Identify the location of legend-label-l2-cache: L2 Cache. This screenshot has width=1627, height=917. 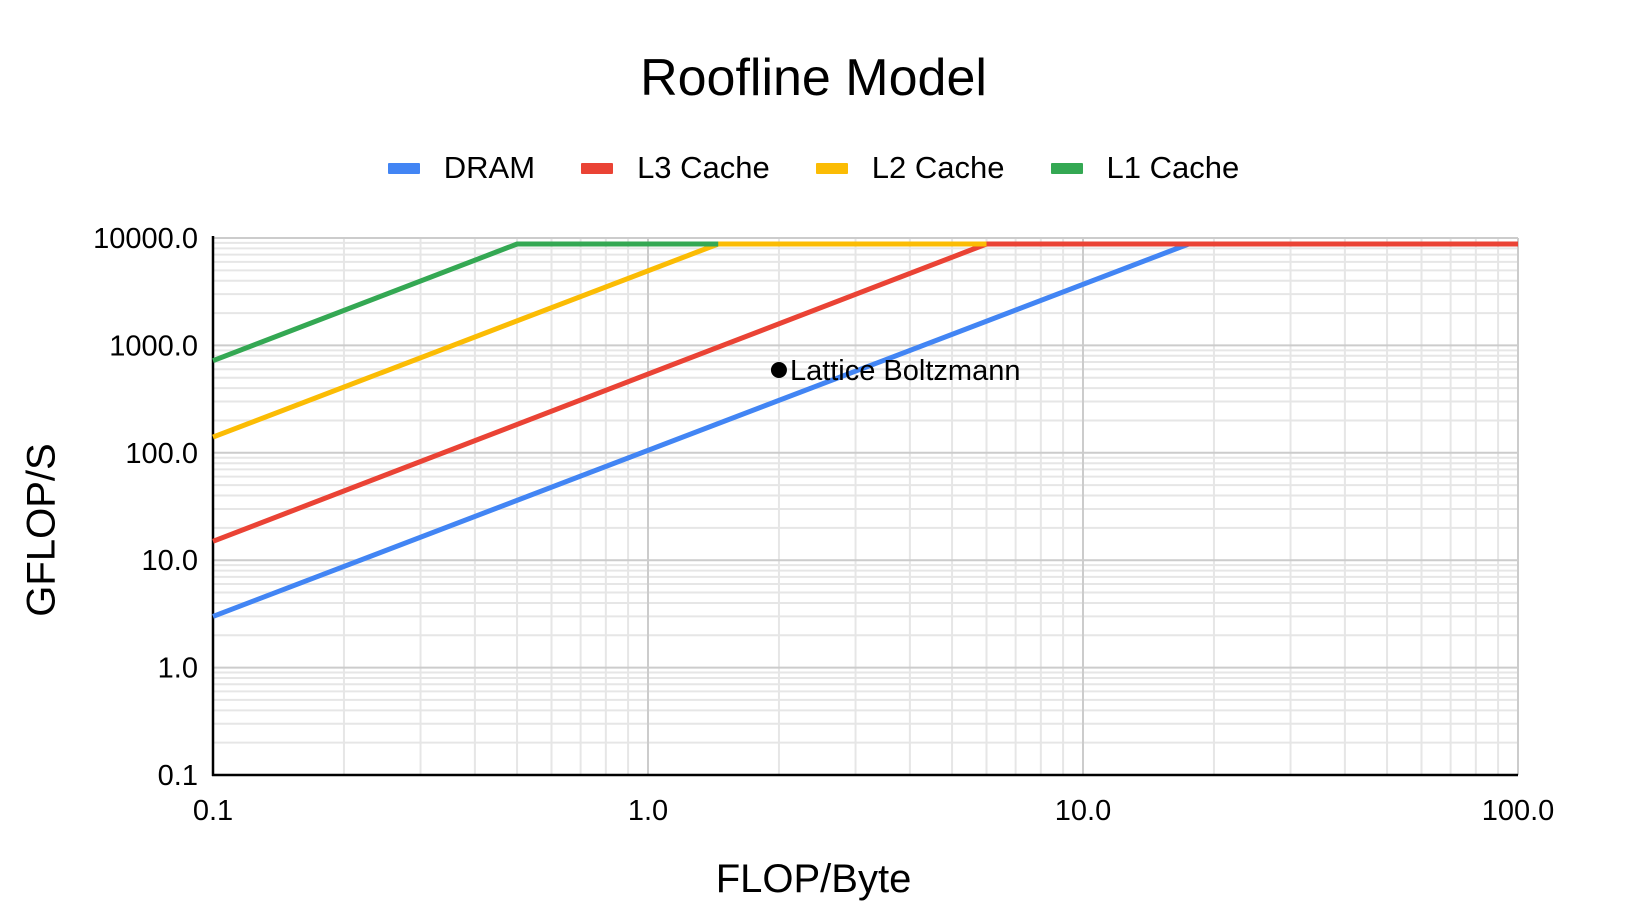
(938, 167).